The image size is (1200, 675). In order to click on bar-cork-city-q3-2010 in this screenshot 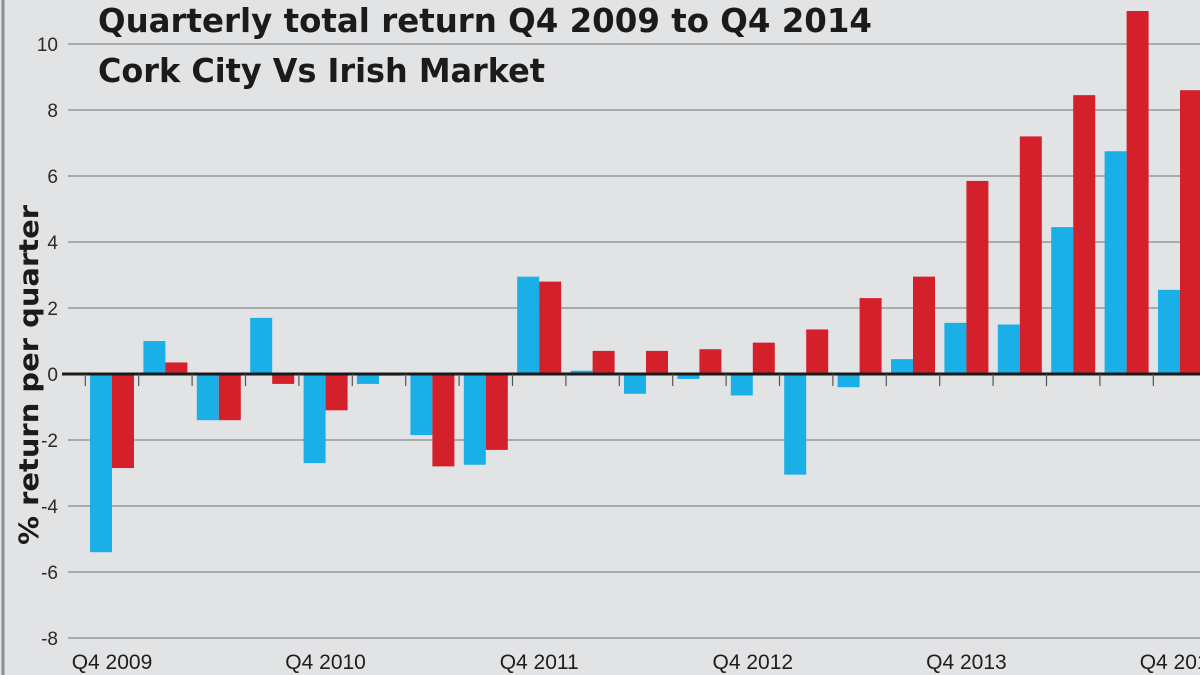, I will do `click(261, 345)`.